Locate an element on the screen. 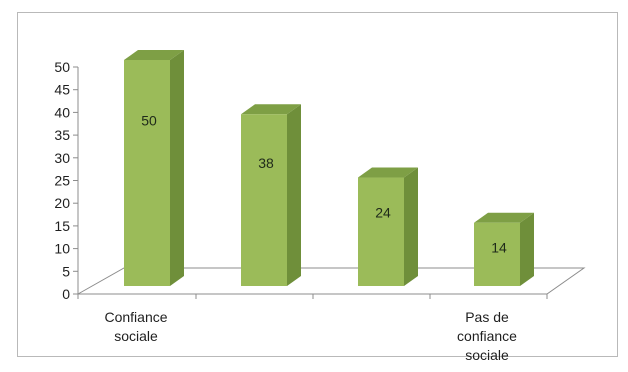 Image resolution: width=628 pixels, height=372 pixels. category-label: Confiance is located at coordinates (135, 317).